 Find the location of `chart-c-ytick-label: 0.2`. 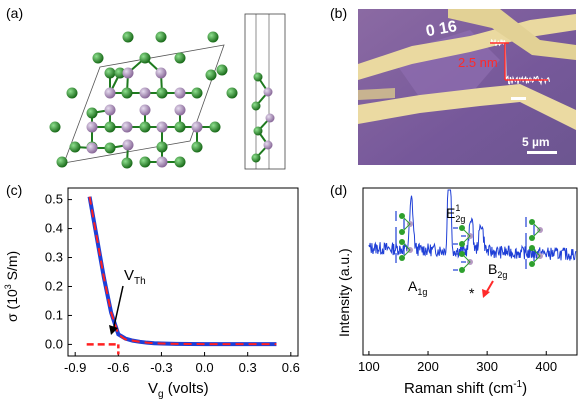

chart-c-ytick-label: 0.2 is located at coordinates (54, 285).